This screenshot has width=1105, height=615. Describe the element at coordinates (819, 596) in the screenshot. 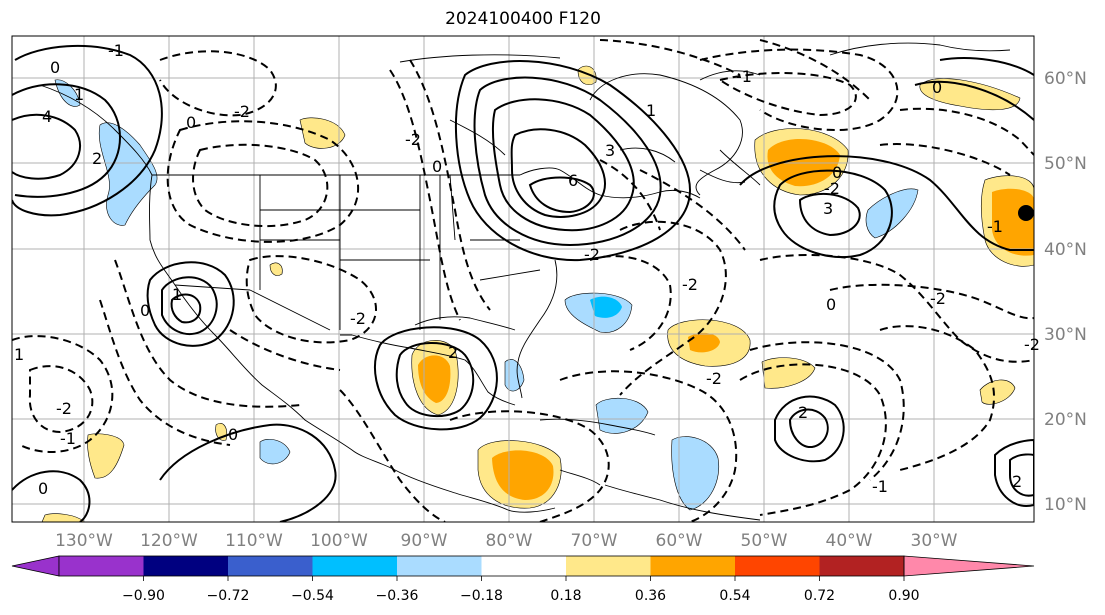

I see `colorbar-tick-label: 0.72` at that location.